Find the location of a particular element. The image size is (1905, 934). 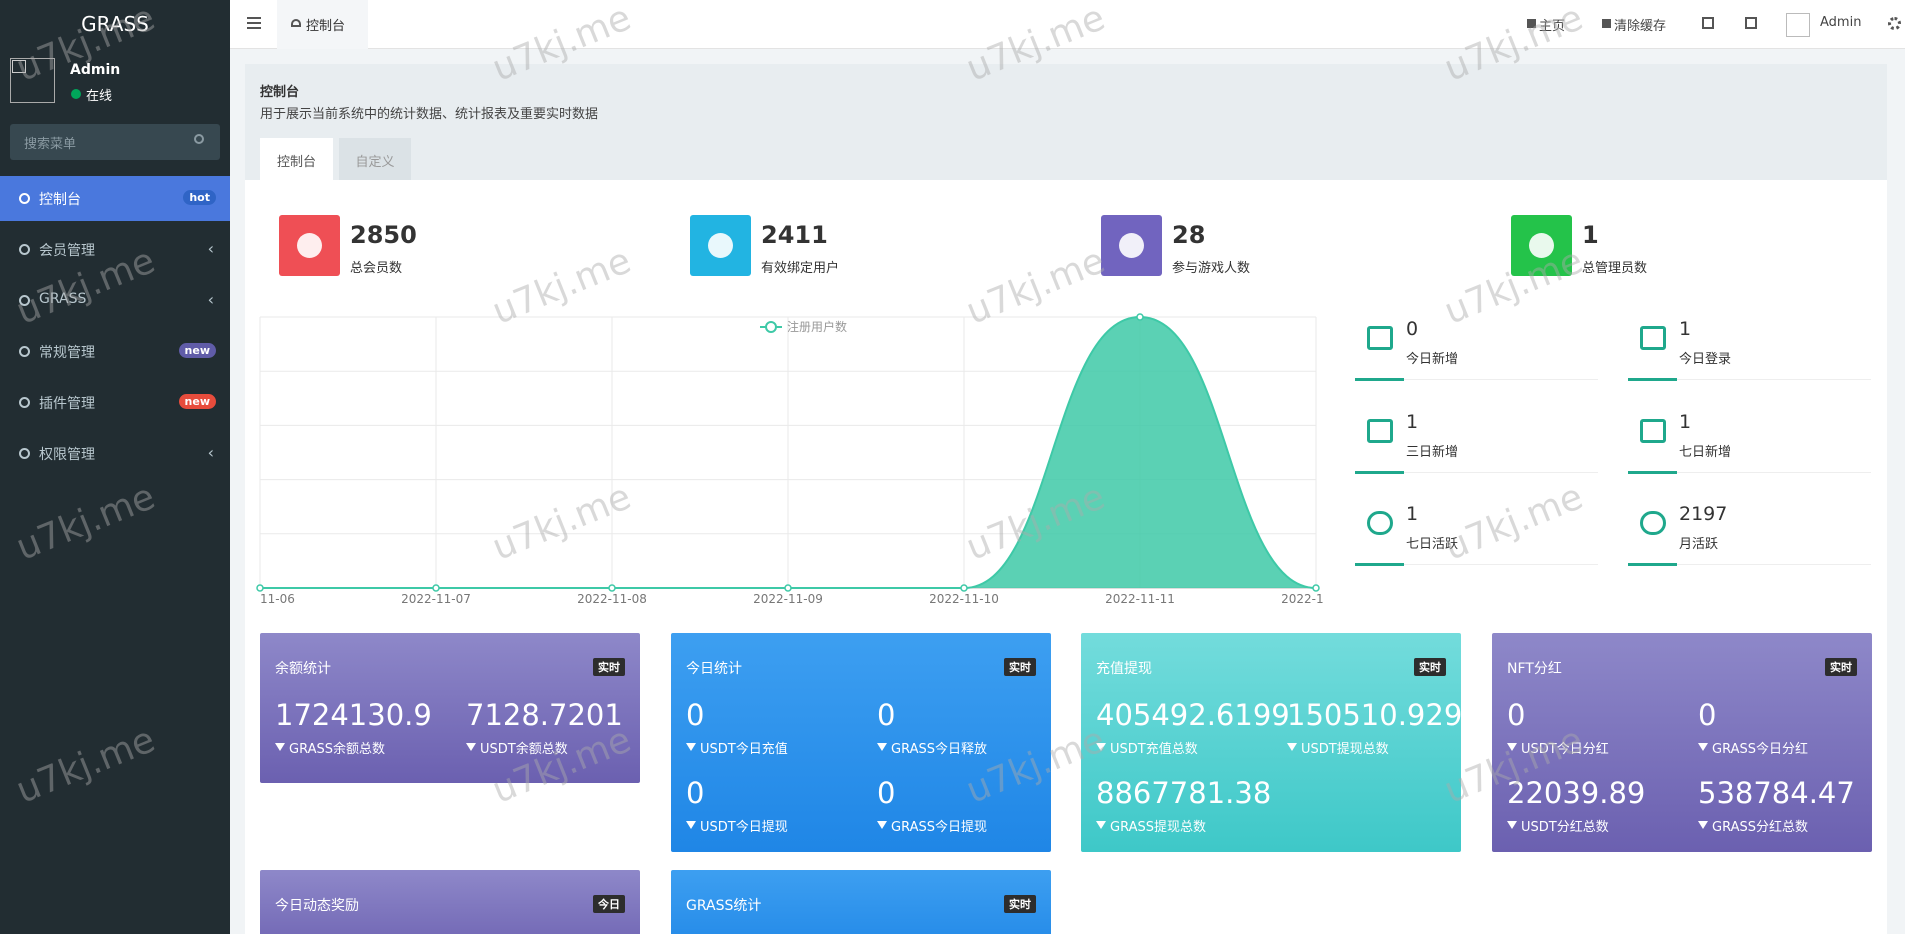

settings-icon is located at coordinates (1894, 23).